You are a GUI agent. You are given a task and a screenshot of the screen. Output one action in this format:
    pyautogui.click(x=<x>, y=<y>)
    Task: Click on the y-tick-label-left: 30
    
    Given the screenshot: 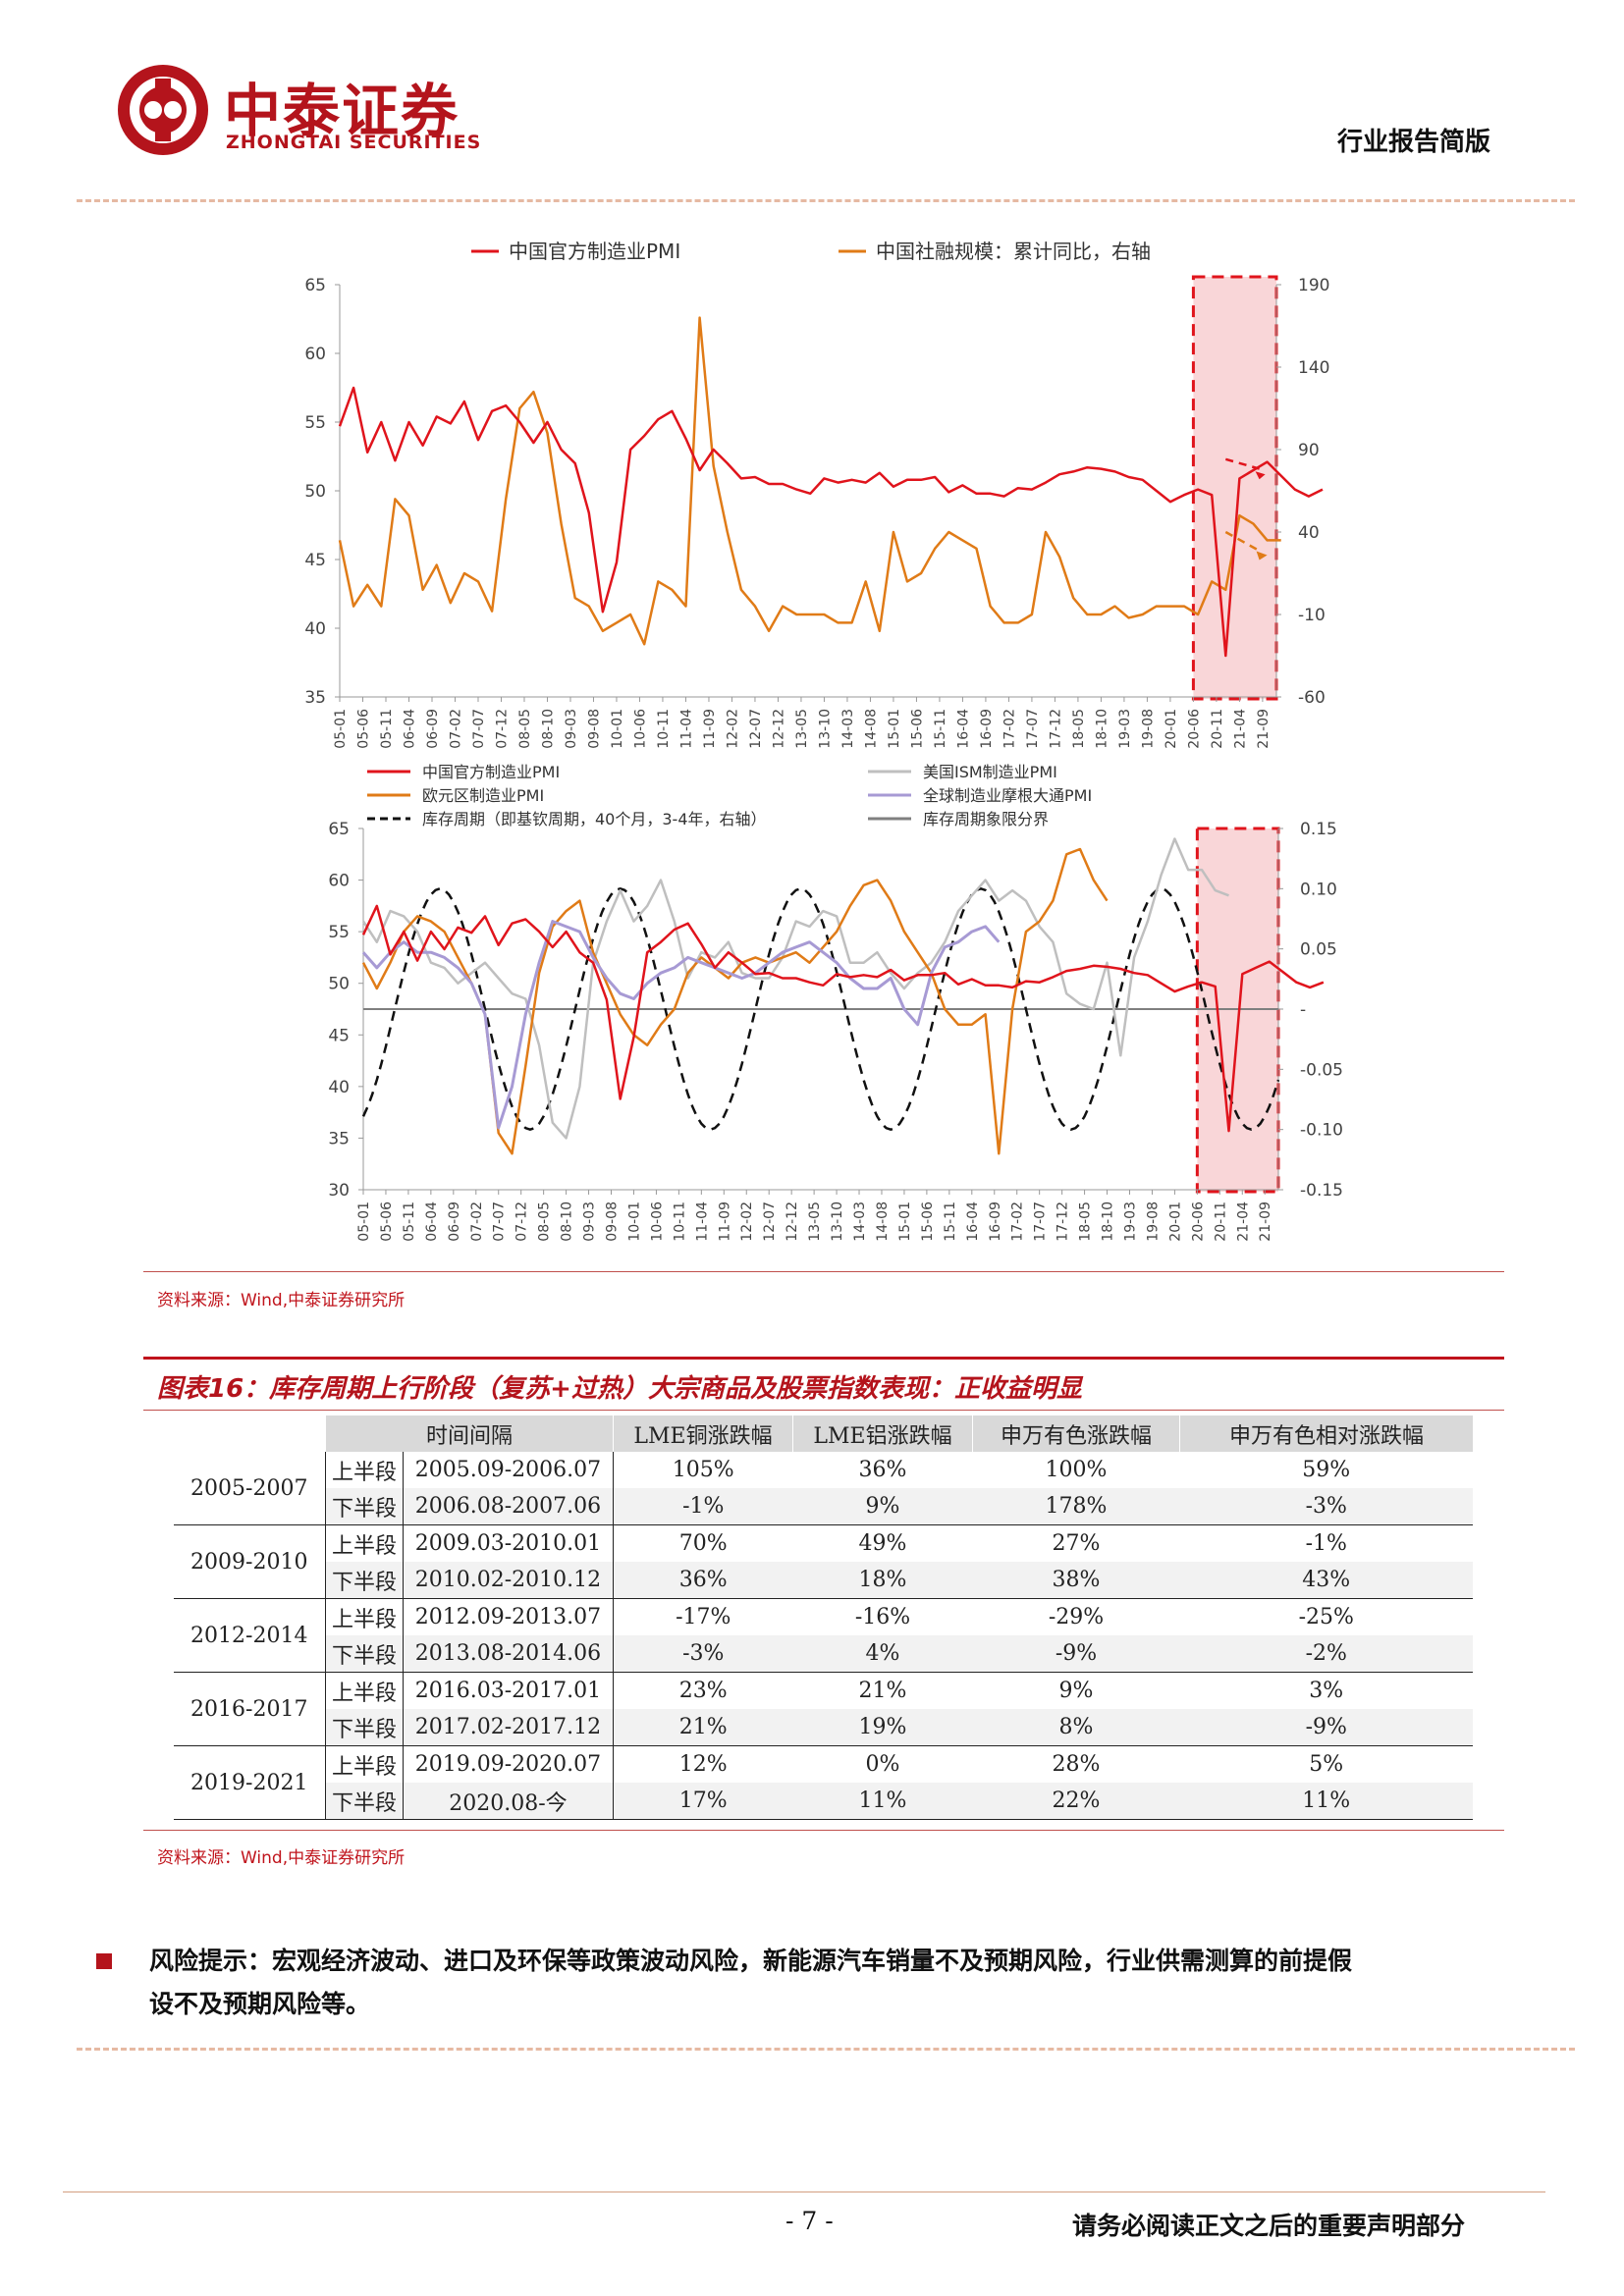 What is the action you would take?
    pyautogui.click(x=339, y=1191)
    